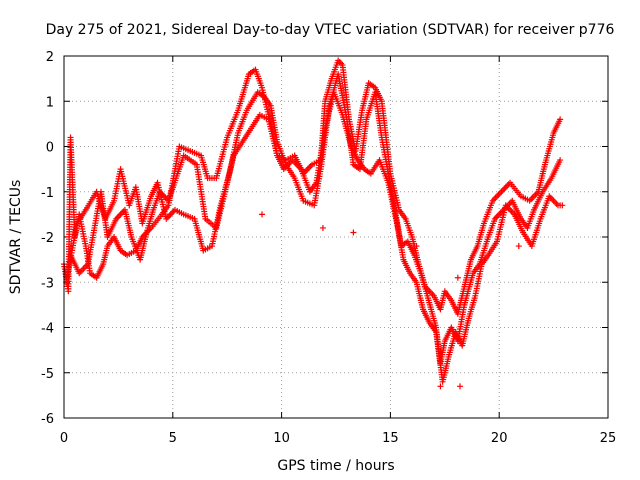 Image resolution: width=640 pixels, height=480 pixels. Describe the element at coordinates (47, 374) in the screenshot. I see `y-tick-label: -5` at that location.